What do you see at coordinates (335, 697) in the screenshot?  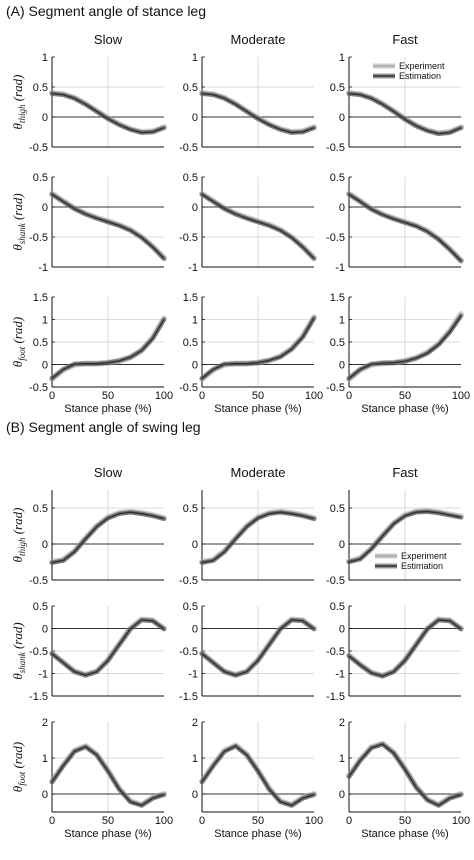 I see `y-tick-label: -1.5` at bounding box center [335, 697].